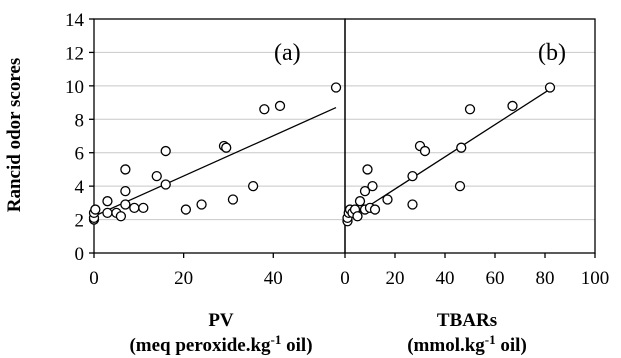 The image size is (621, 358). Describe the element at coordinates (80, 120) in the screenshot. I see `y-tick-label: 8` at that location.